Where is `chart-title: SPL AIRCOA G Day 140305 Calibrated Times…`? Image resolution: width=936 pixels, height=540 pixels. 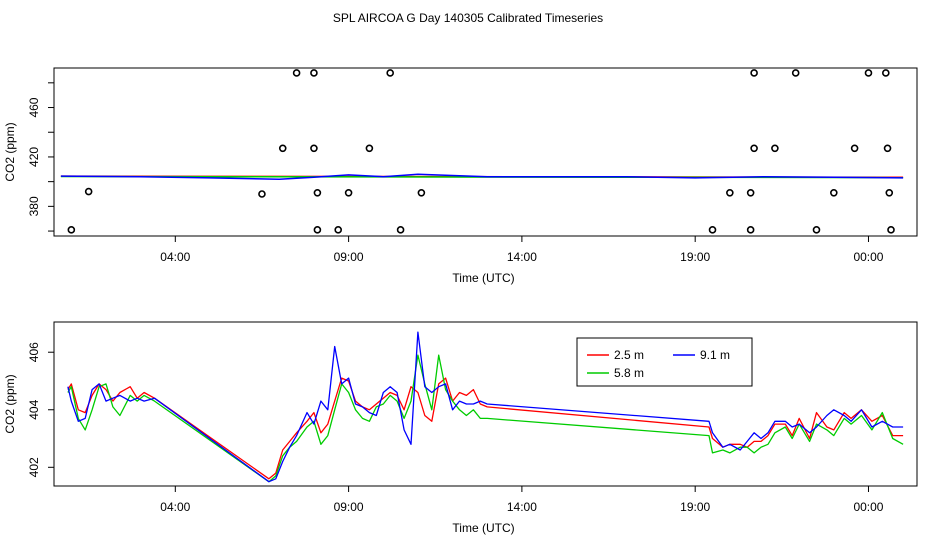
chart-title: SPL AIRCOA G Day 140305 Calibrated Times… is located at coordinates (468, 18).